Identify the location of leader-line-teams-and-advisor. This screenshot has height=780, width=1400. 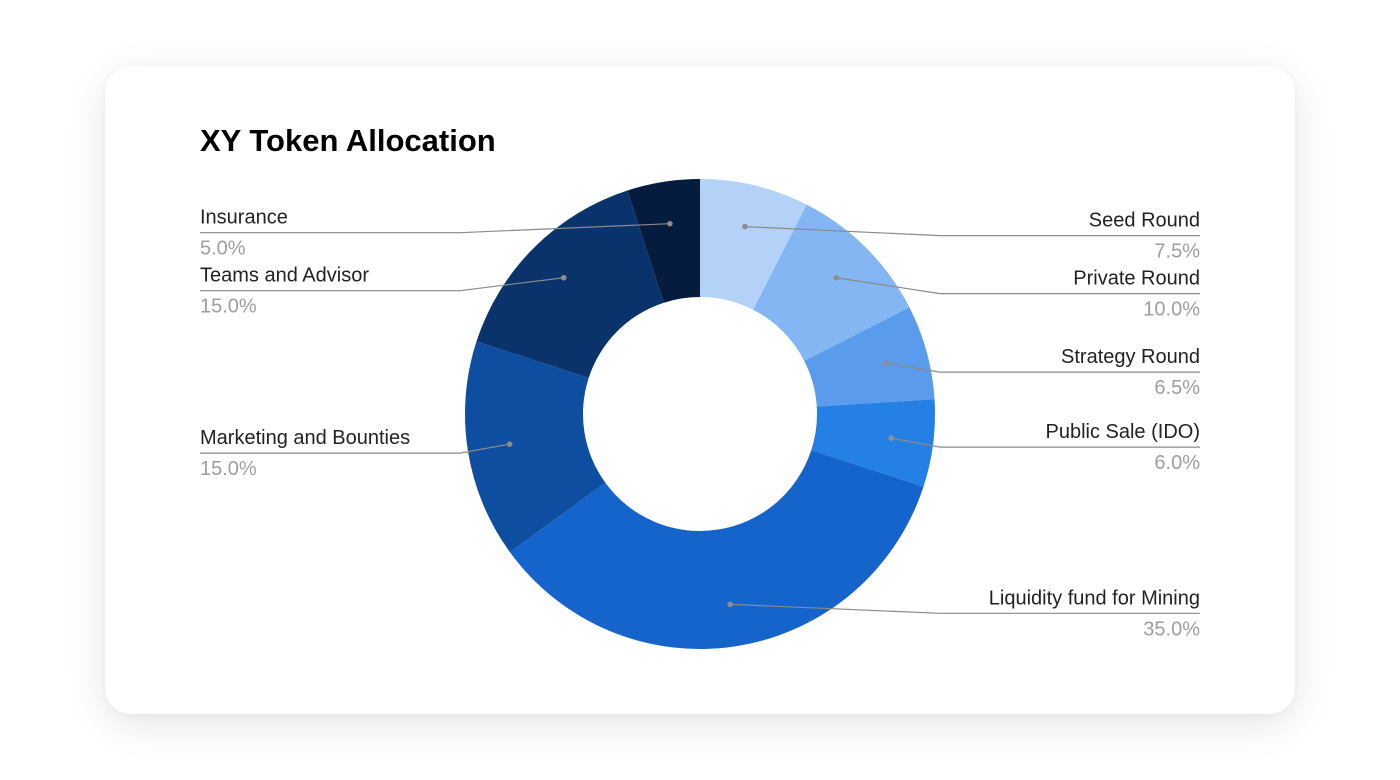
(382, 284).